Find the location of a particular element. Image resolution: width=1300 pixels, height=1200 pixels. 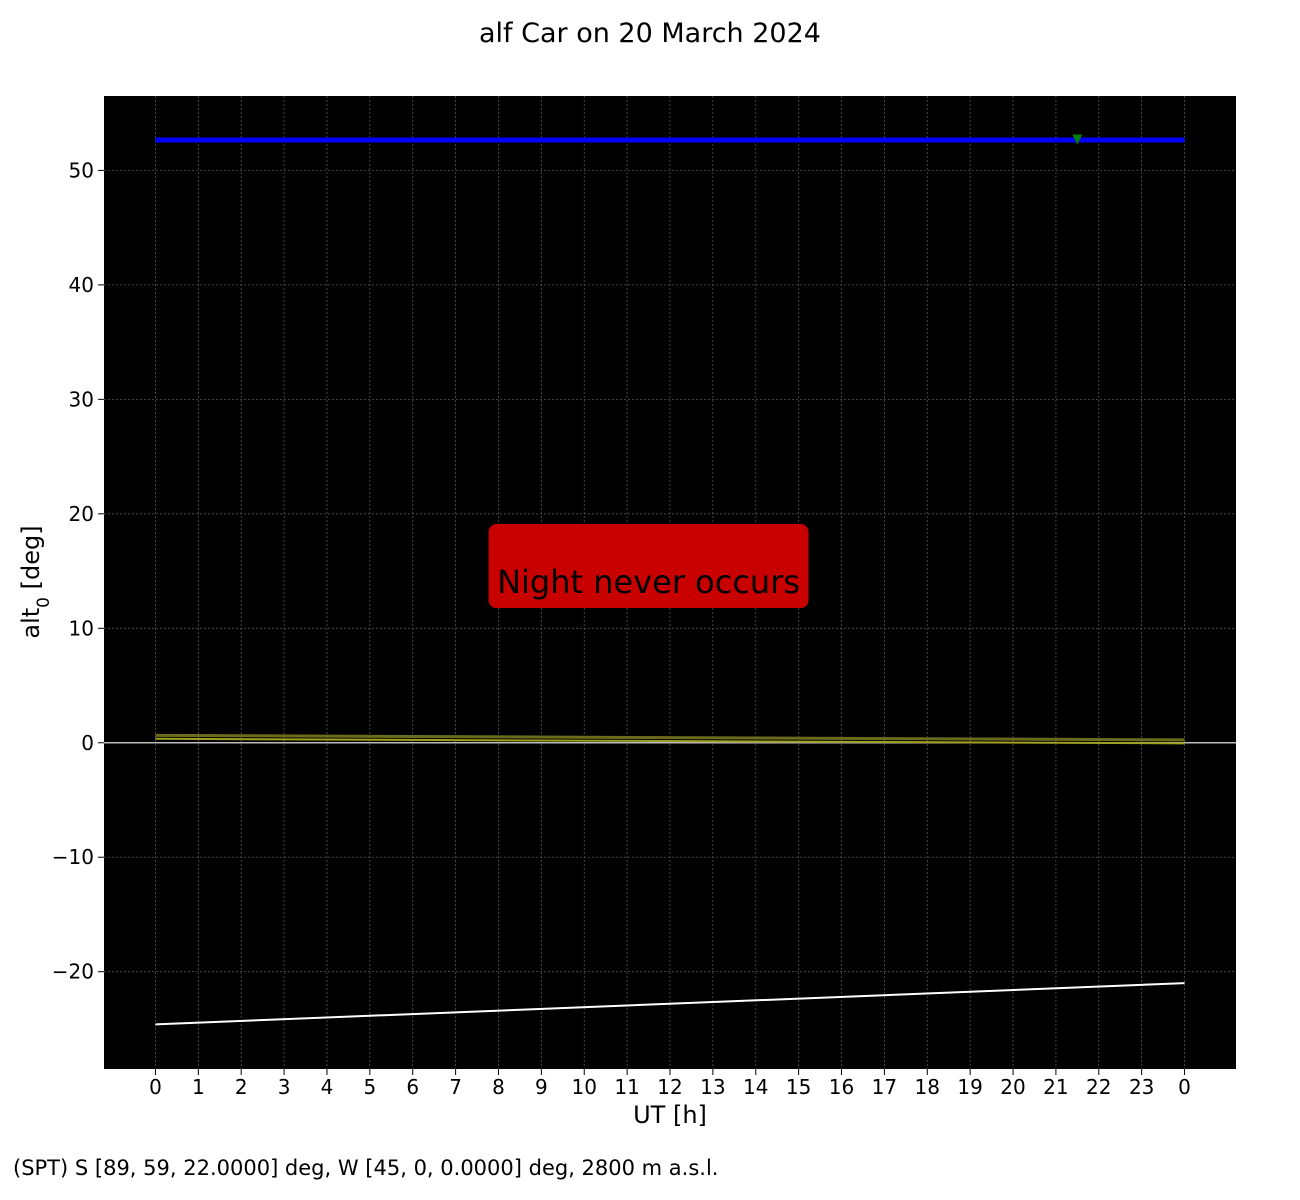

y-axis-label-subscript: 0 is located at coordinates (44, 602).